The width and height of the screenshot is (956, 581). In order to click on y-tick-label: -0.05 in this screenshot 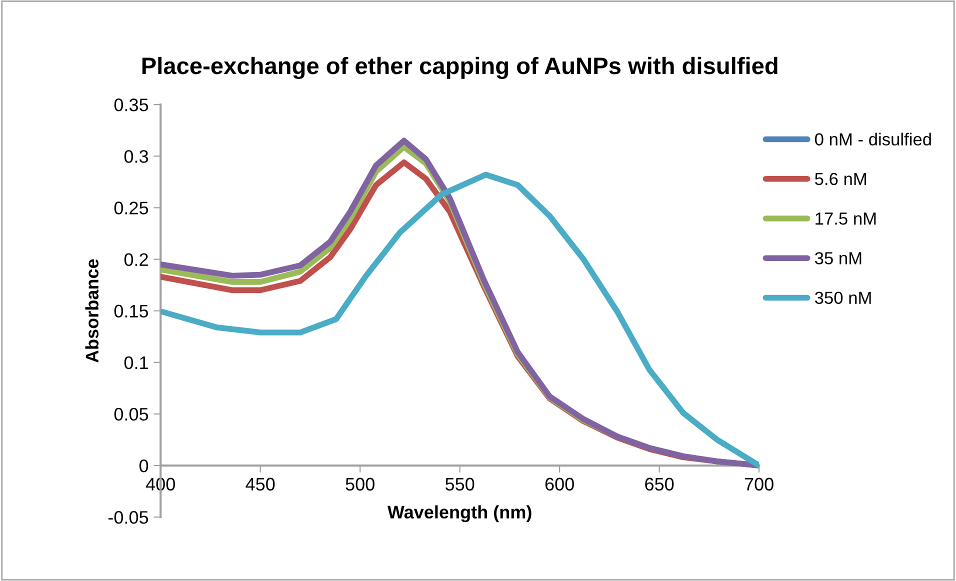, I will do `click(128, 517)`.